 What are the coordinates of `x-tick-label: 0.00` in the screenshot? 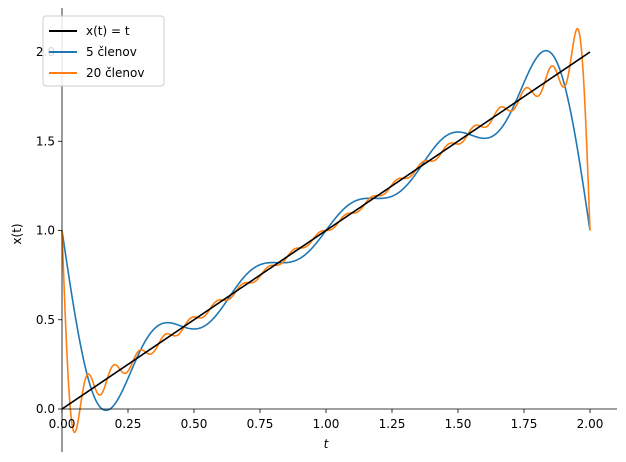 It's located at (62, 424).